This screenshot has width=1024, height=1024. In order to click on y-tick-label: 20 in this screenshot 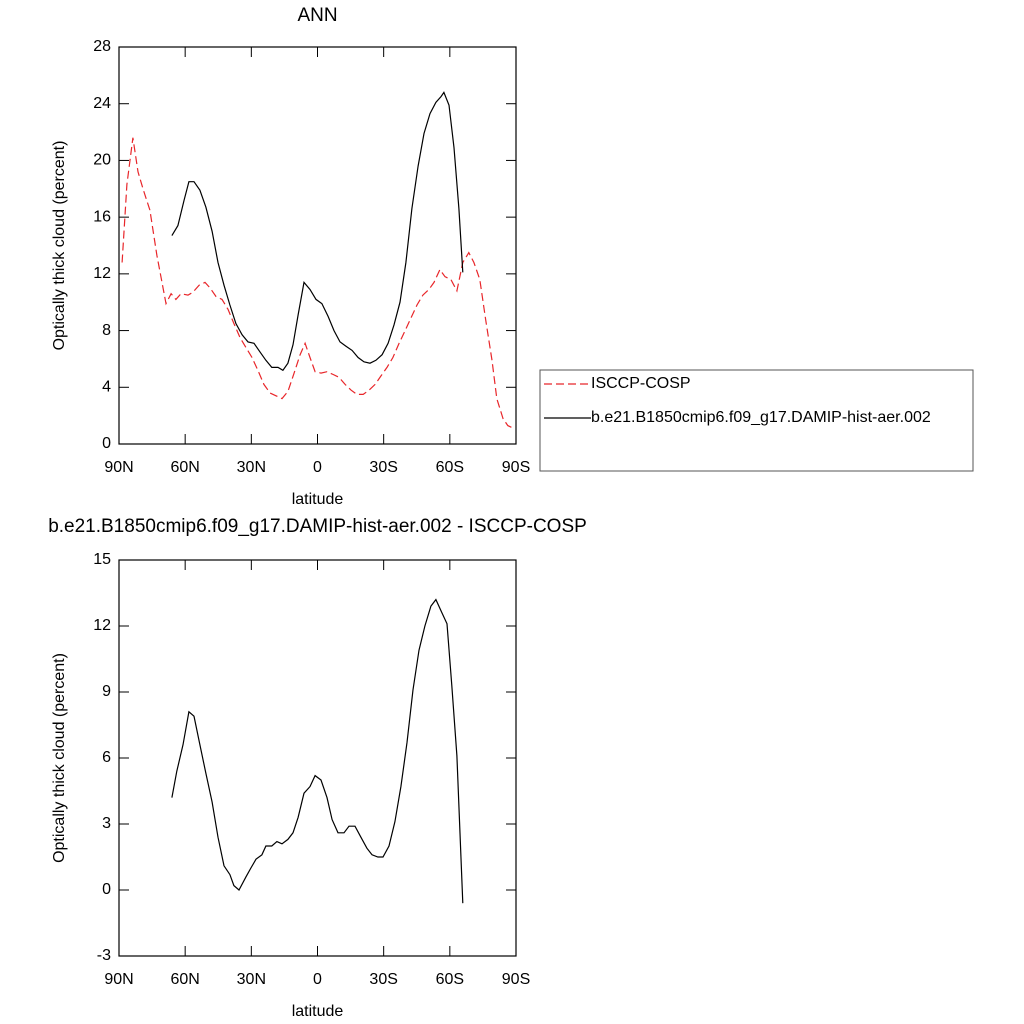, I will do `click(102, 160)`.